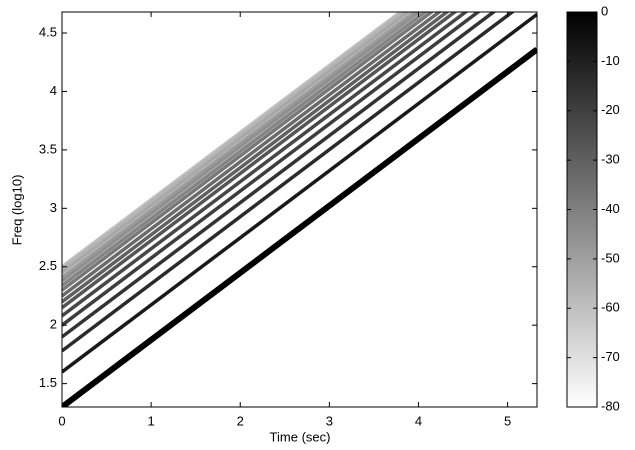 The height and width of the screenshot is (450, 635). What do you see at coordinates (418, 420) in the screenshot?
I see `x-tick-label: 4` at bounding box center [418, 420].